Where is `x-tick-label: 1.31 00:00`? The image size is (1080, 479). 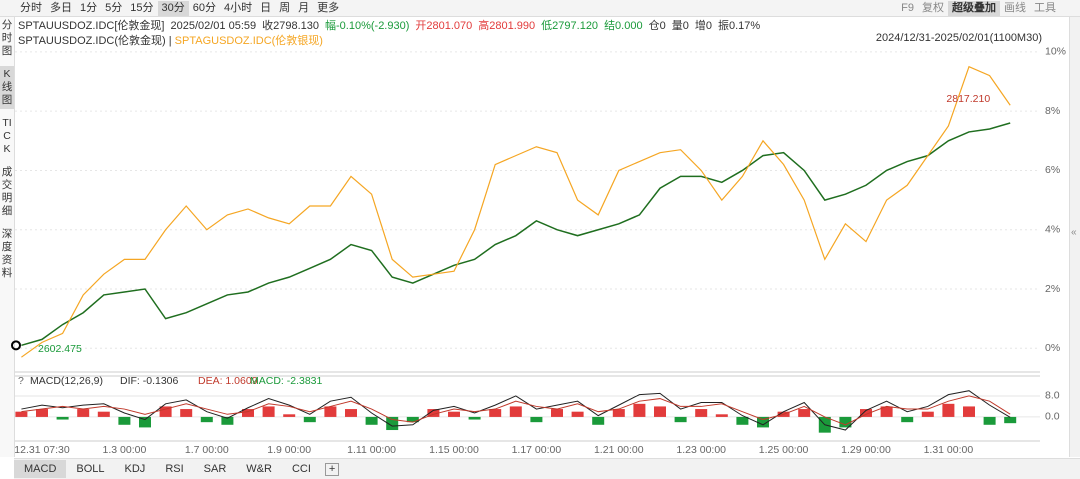 x-tick-label: 1.31 00:00 is located at coordinates (949, 450).